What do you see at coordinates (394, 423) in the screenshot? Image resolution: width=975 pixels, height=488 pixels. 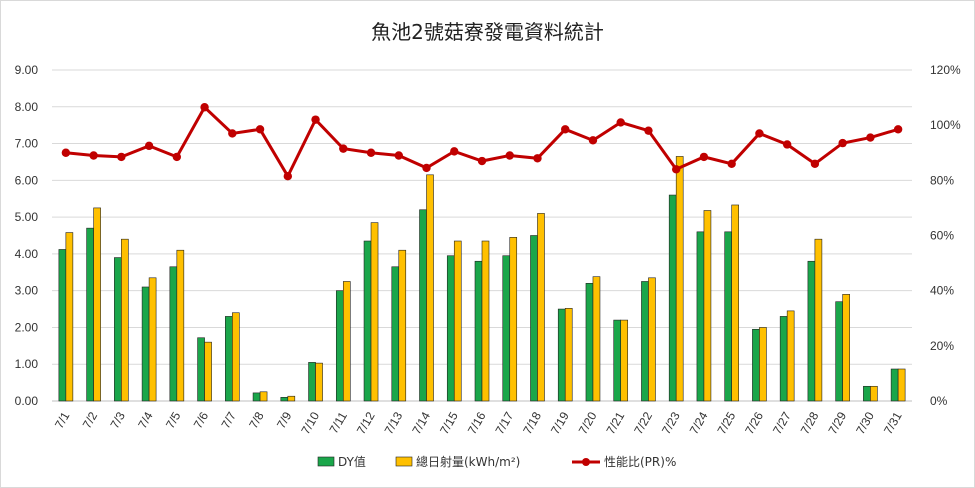 I see `x-tick-label: 7/13` at bounding box center [394, 423].